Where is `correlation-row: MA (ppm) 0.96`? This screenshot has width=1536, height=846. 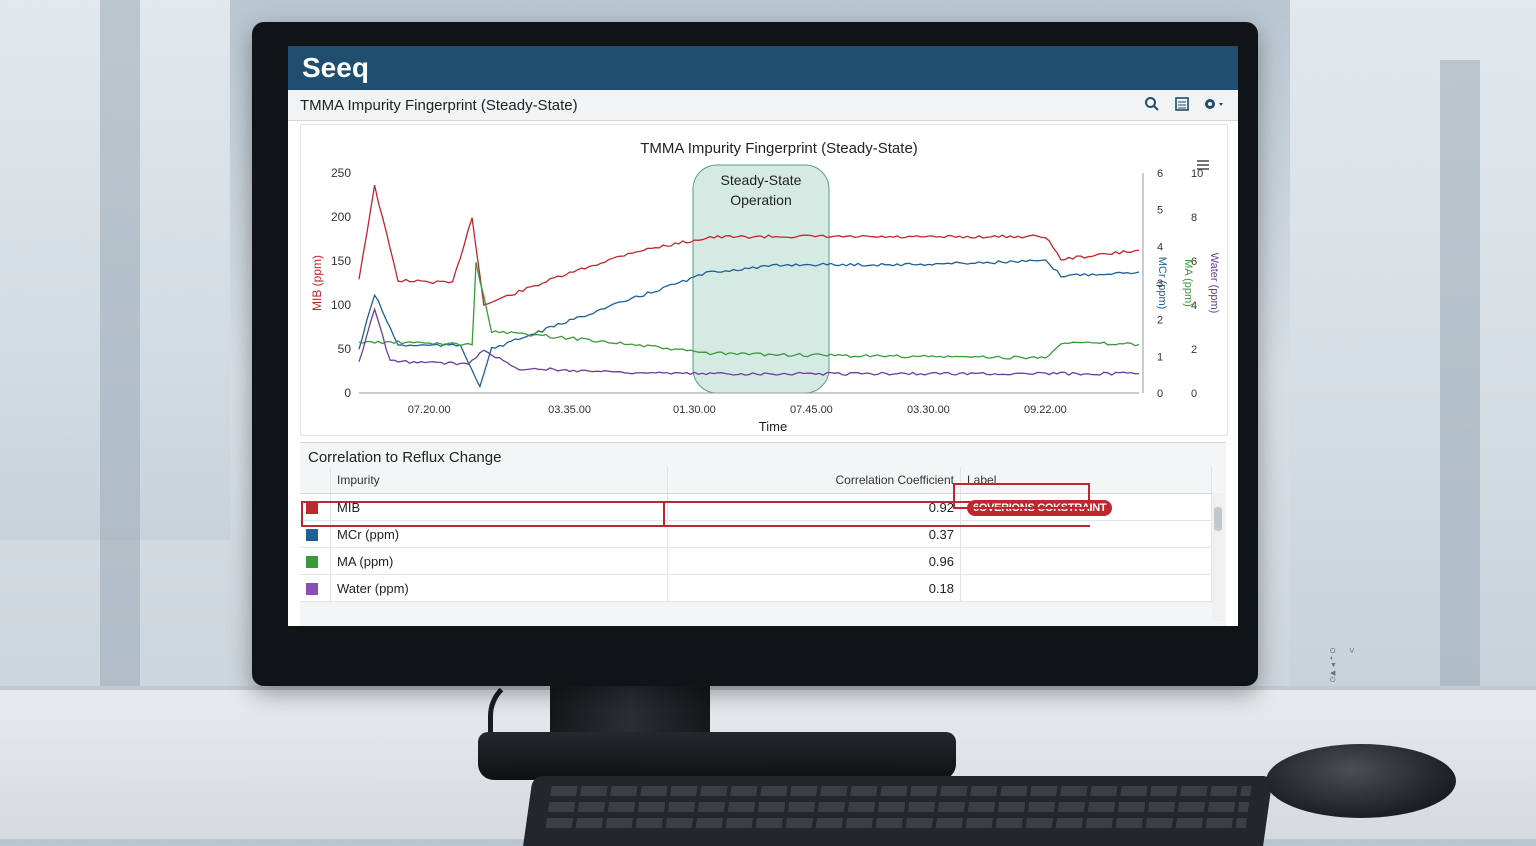
correlation-row: MA (ppm) 0.96 is located at coordinates (756, 561).